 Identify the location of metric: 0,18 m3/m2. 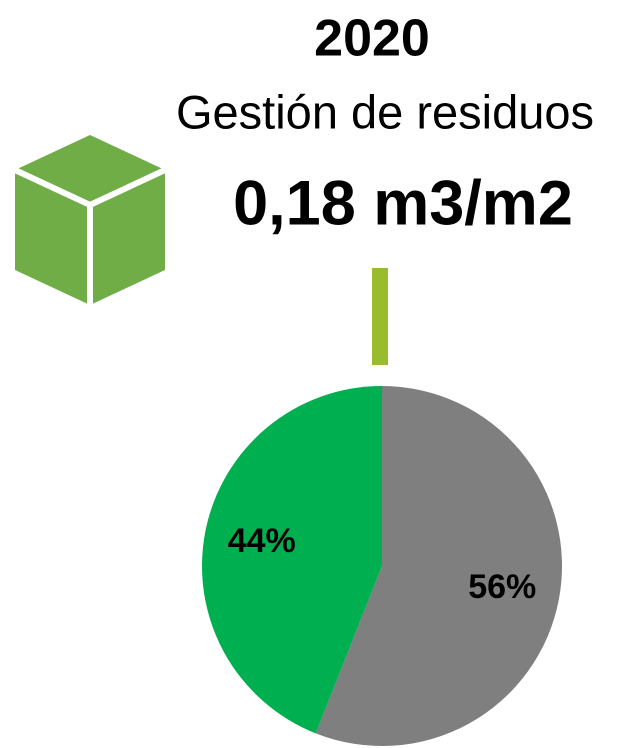
(403, 204).